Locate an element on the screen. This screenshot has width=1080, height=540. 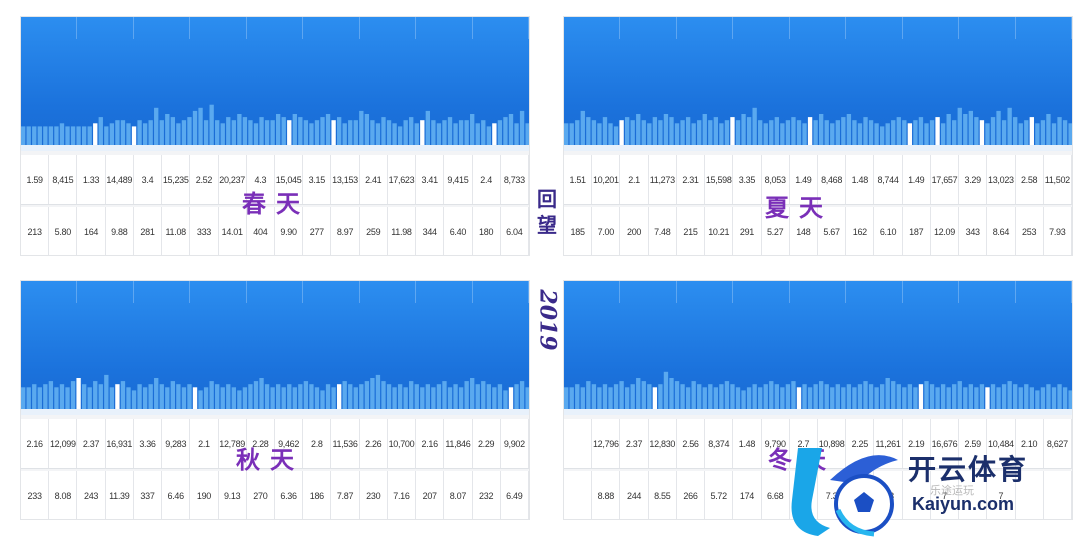
stat-cell: 2.10 is located at coordinates (1030, 443).